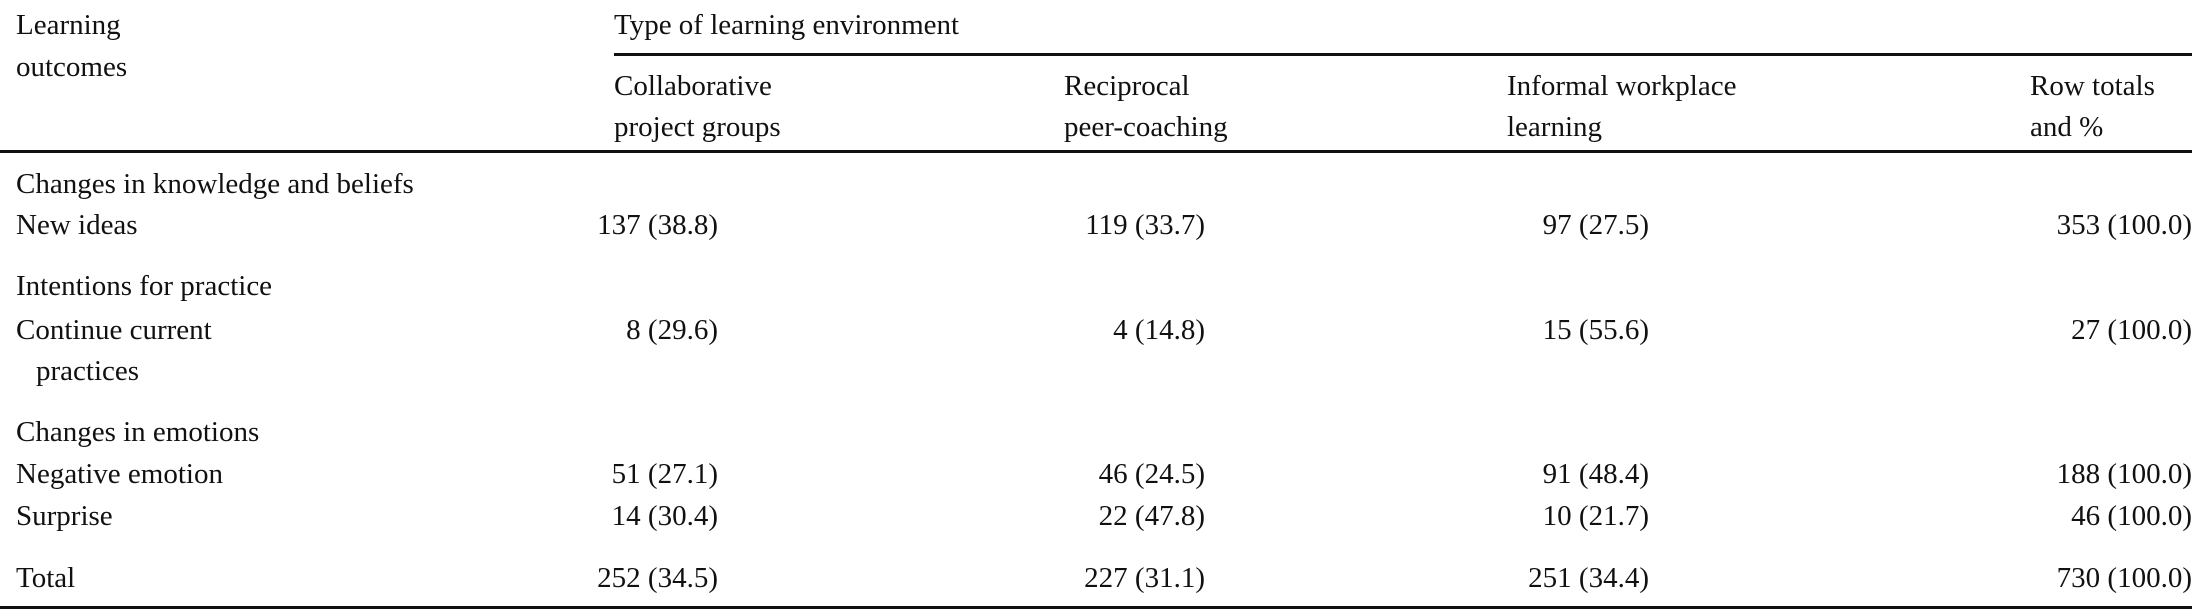  I want to click on row-label-surprise: Surprise, so click(64, 516).